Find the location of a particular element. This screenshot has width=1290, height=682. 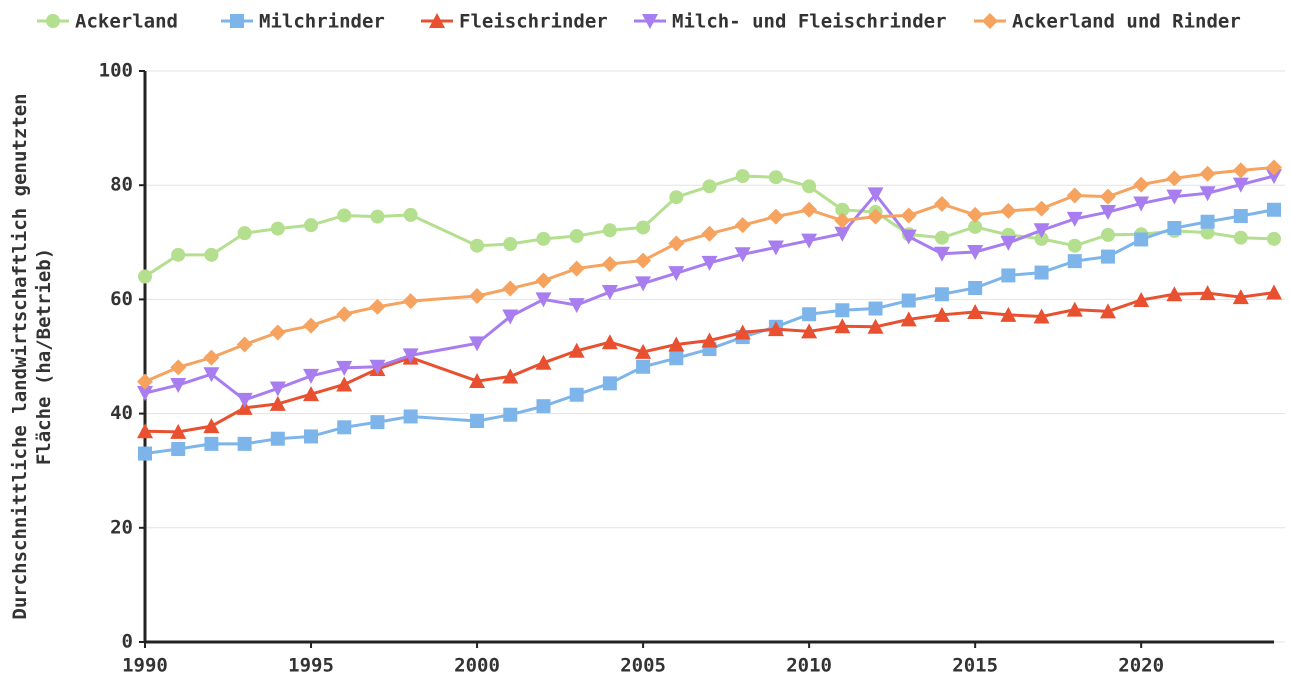

y-tick-label: 40 is located at coordinates (121, 413).